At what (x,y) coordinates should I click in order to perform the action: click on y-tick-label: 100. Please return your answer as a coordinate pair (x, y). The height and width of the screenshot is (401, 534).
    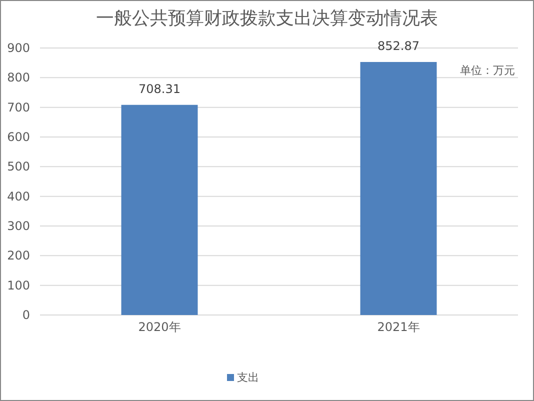
    Looking at the image, I should click on (18, 285).